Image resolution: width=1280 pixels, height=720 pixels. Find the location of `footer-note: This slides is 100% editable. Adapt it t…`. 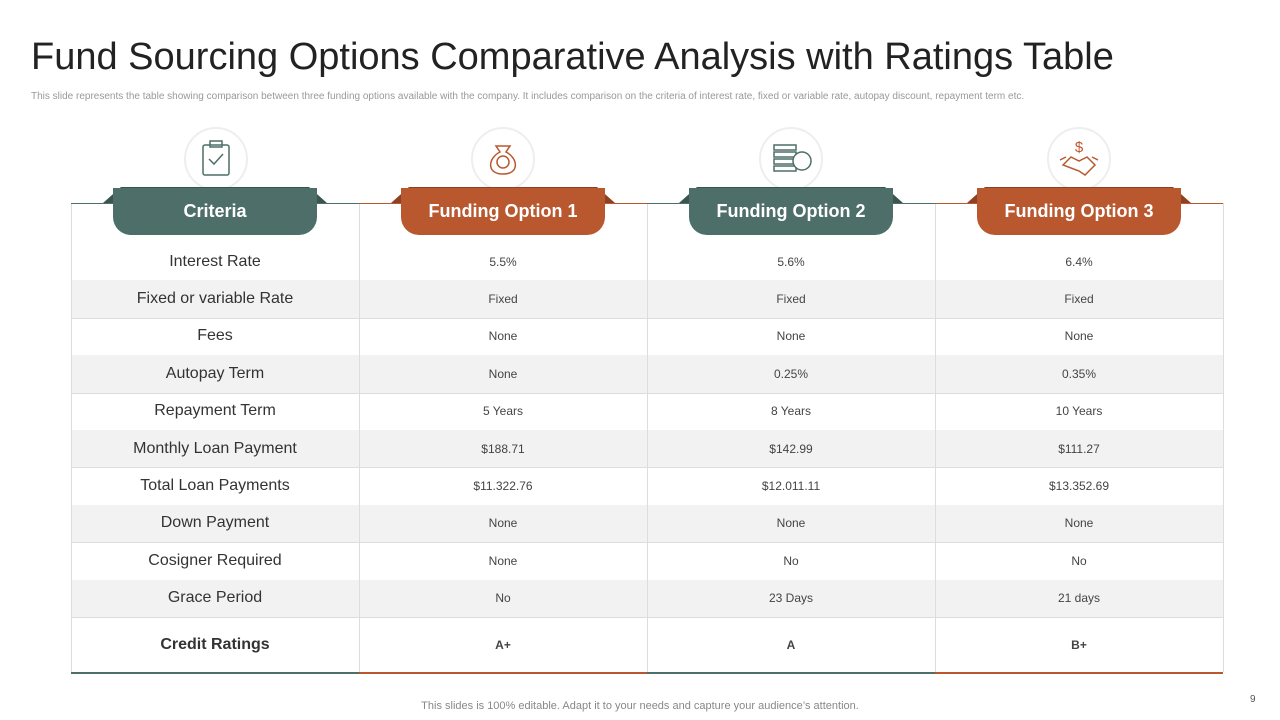

footer-note: This slides is 100% editable. Adapt it t… is located at coordinates (640, 706).